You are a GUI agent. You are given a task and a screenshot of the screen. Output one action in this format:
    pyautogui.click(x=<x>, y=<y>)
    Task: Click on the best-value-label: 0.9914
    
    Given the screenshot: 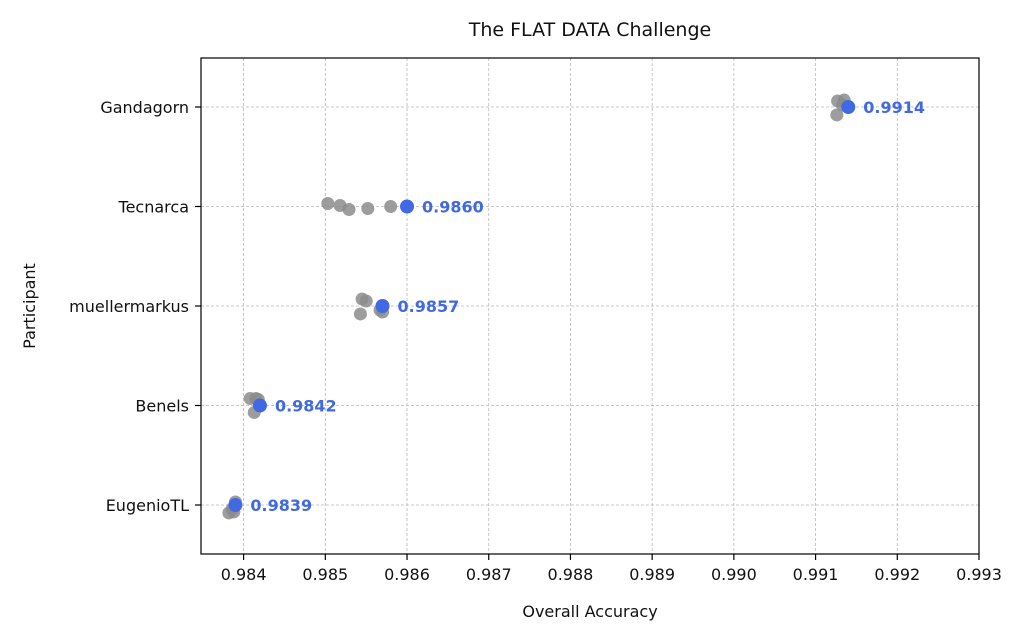 What is the action you would take?
    pyautogui.click(x=894, y=107)
    